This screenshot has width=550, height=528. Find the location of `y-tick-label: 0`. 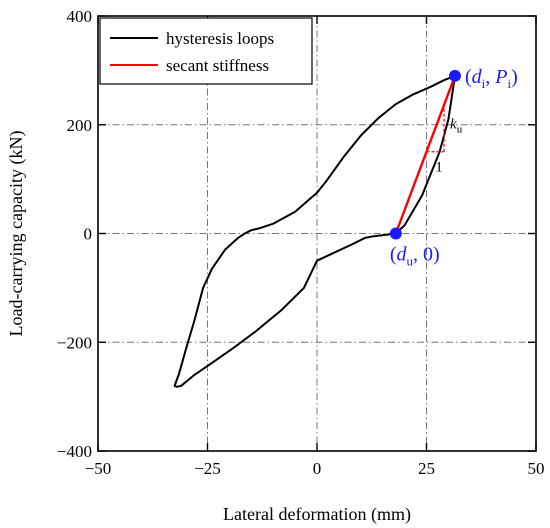

y-tick-label: 0 is located at coordinates (88, 234).